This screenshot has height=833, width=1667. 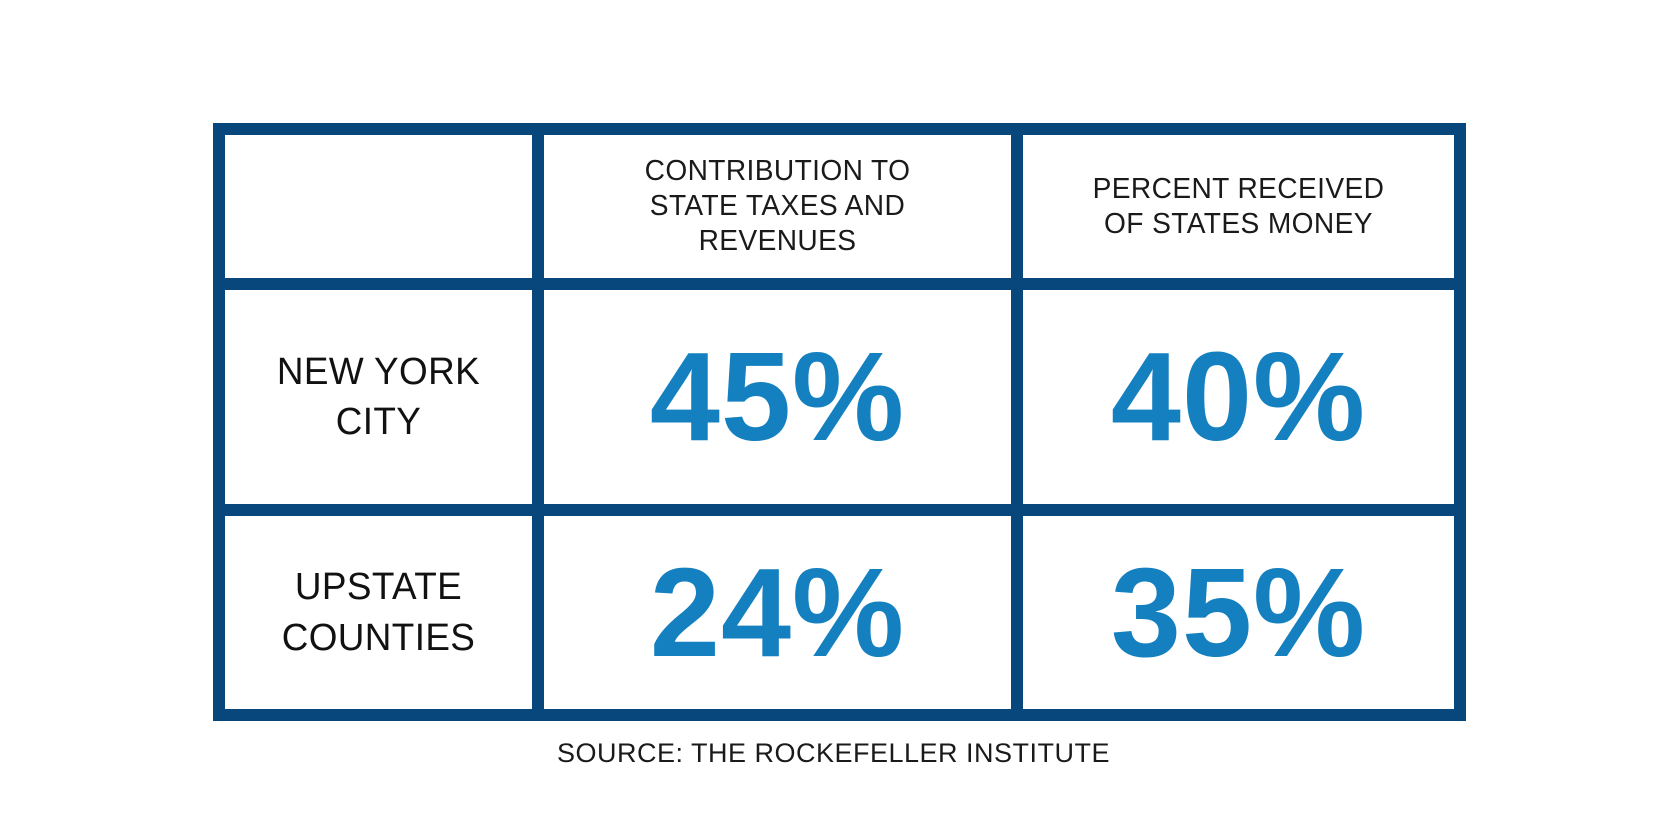 I want to click on header-received-cell: PERCENT RECEIVED OF STATES MONEY, so click(x=1238, y=206).